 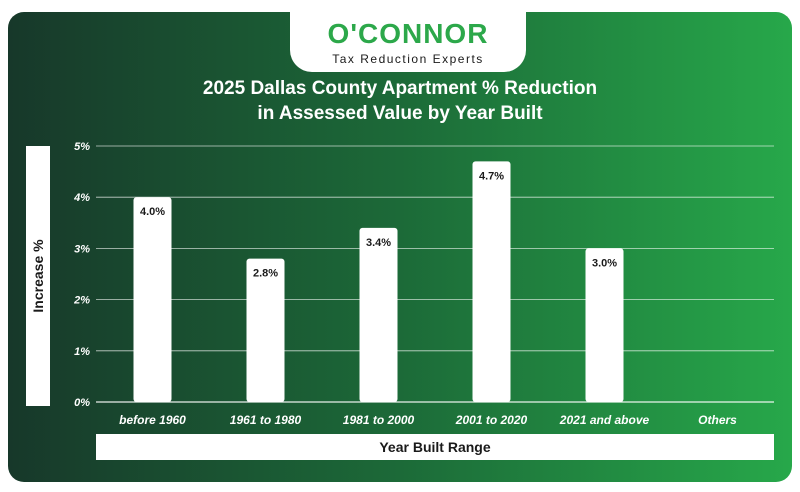 I want to click on data-label: 2.8%, so click(x=265, y=274).